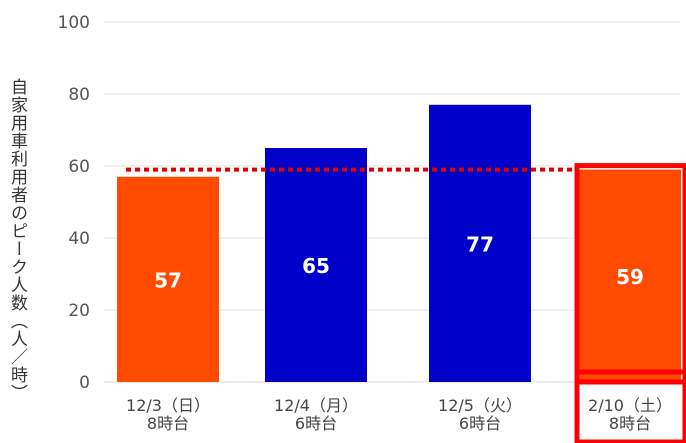 The height and width of the screenshot is (443, 686). I want to click on y-tick-label: 80, so click(79, 95).